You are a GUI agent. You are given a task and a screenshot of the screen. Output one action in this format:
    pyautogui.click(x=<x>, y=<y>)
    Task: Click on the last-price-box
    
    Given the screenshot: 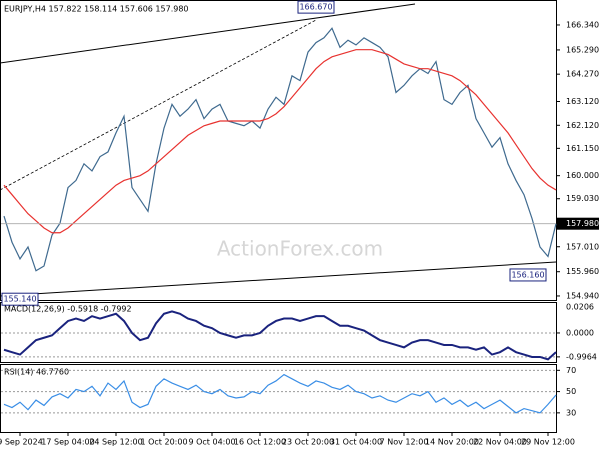 What is the action you would take?
    pyautogui.click(x=578, y=223)
    